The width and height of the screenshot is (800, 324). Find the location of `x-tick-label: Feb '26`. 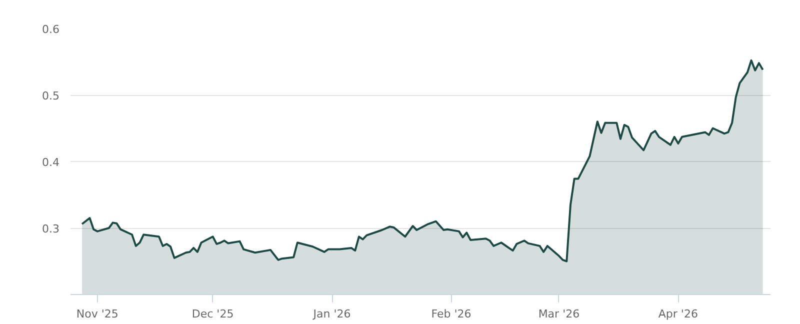

x-tick-label: Feb '26 is located at coordinates (451, 314).